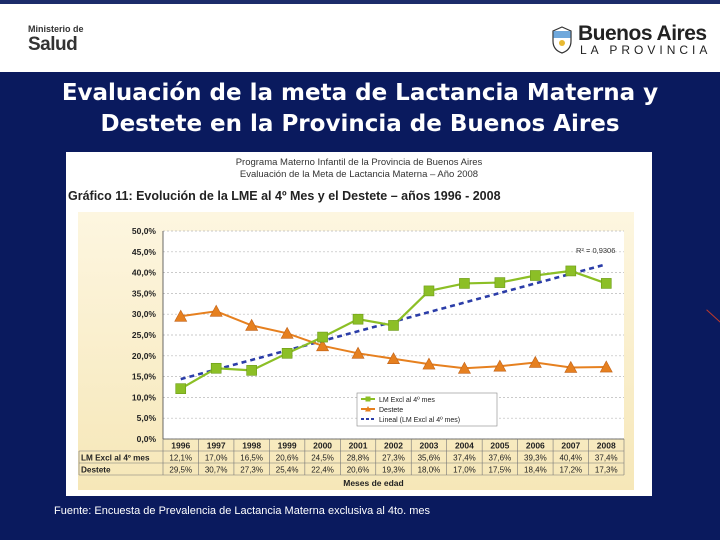 Image resolution: width=720 pixels, height=540 pixels. I want to click on data-label: 17,5%, so click(500, 470).